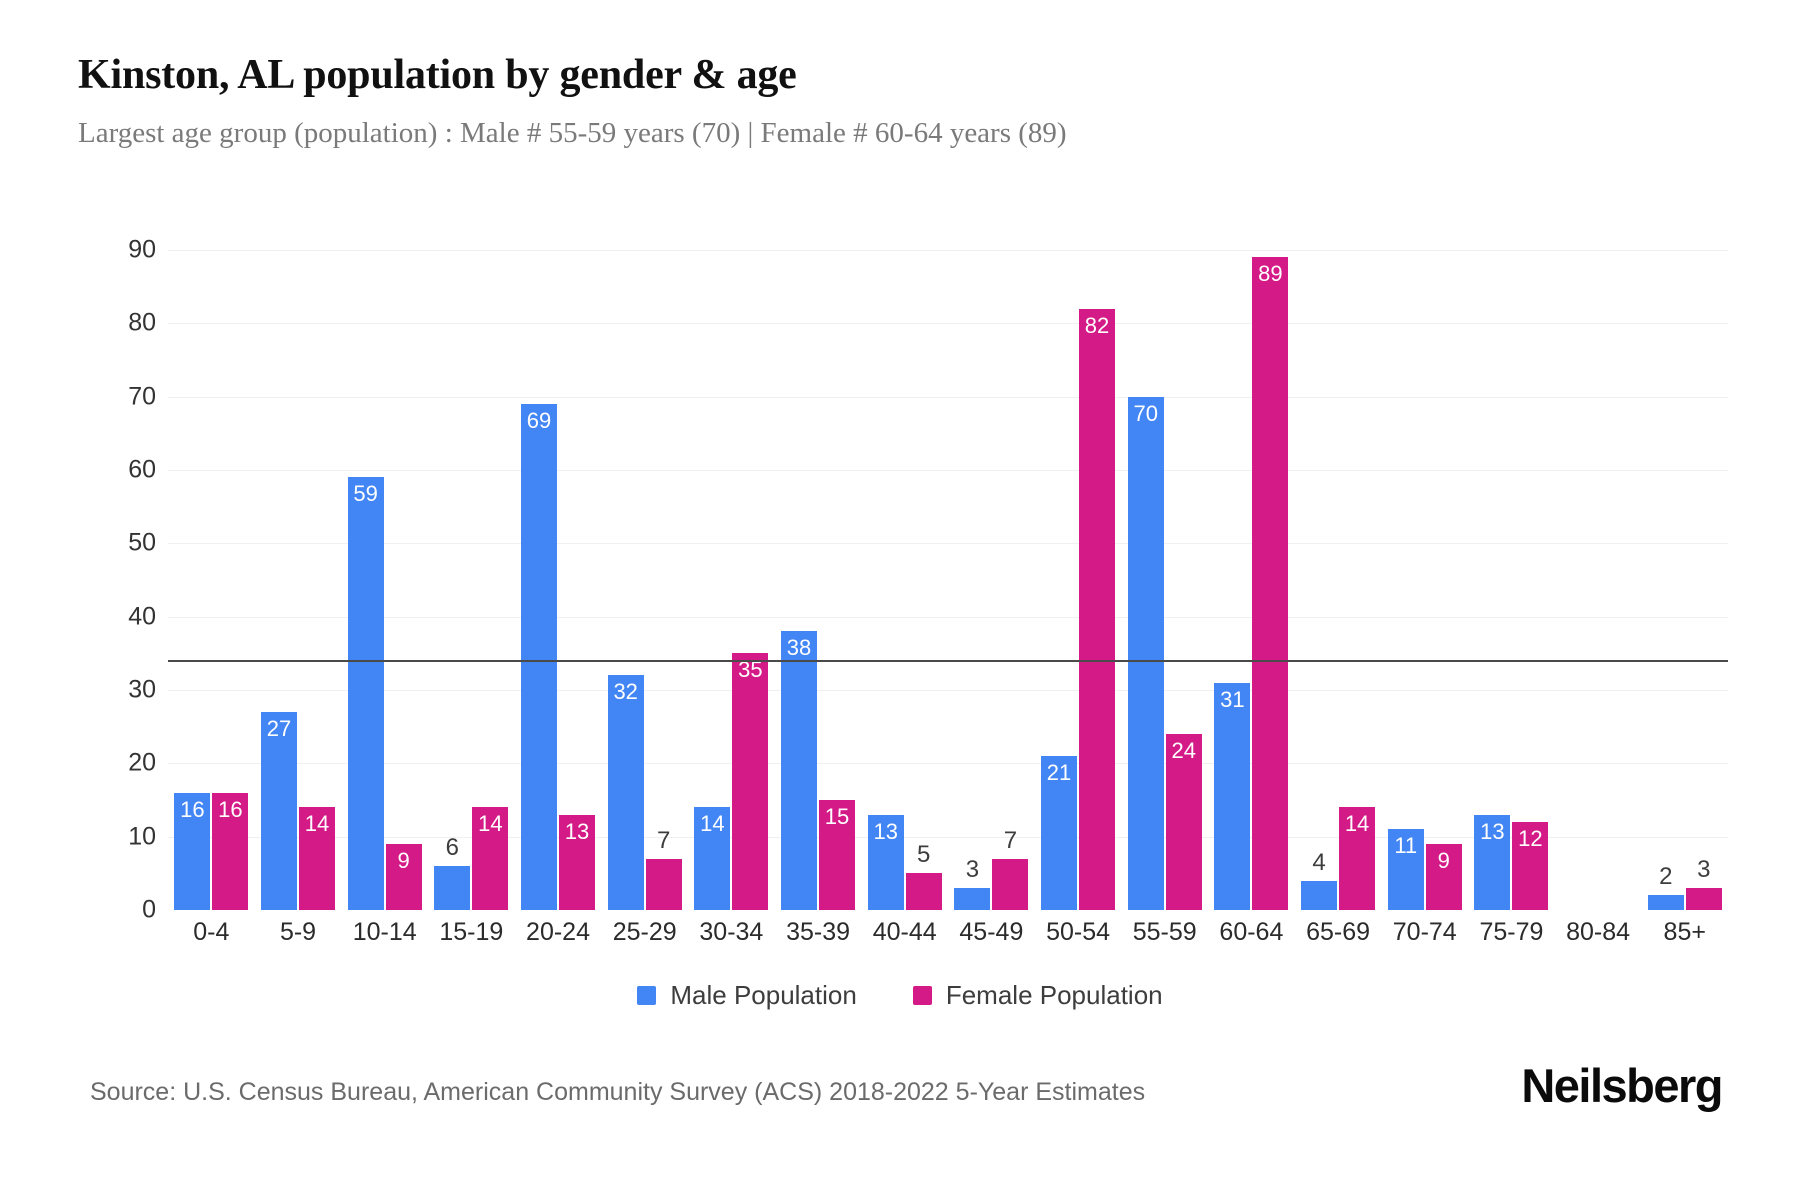 The height and width of the screenshot is (1200, 1800). I want to click on bar-slot: 82, so click(1097, 580).